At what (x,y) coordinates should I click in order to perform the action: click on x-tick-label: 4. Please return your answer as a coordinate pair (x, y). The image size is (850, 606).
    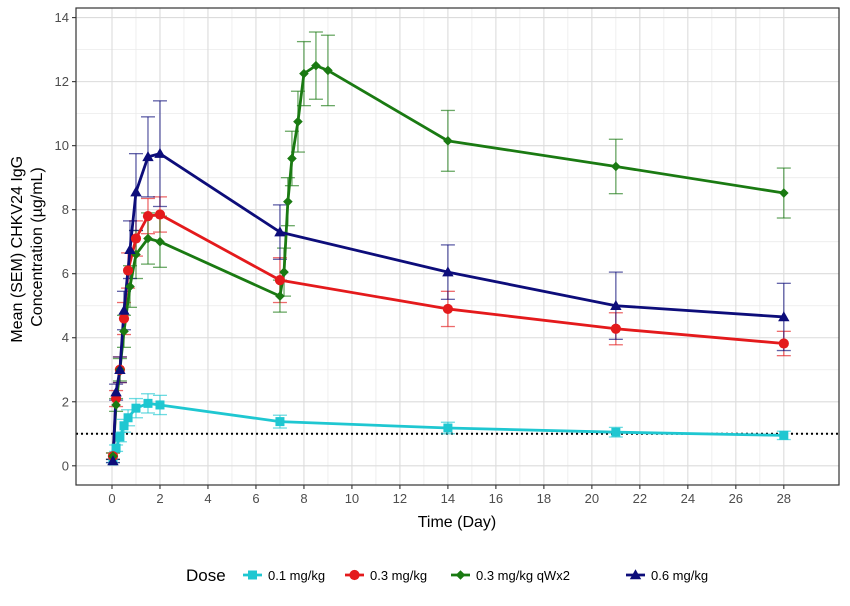
    Looking at the image, I should click on (207, 498).